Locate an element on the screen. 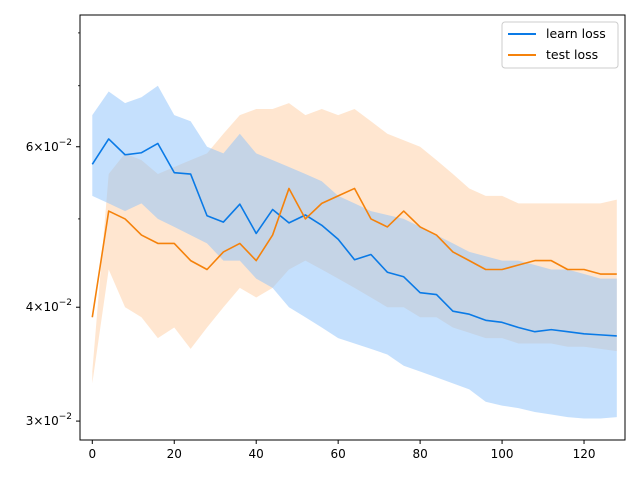  legend-label: test loss is located at coordinates (572, 54).